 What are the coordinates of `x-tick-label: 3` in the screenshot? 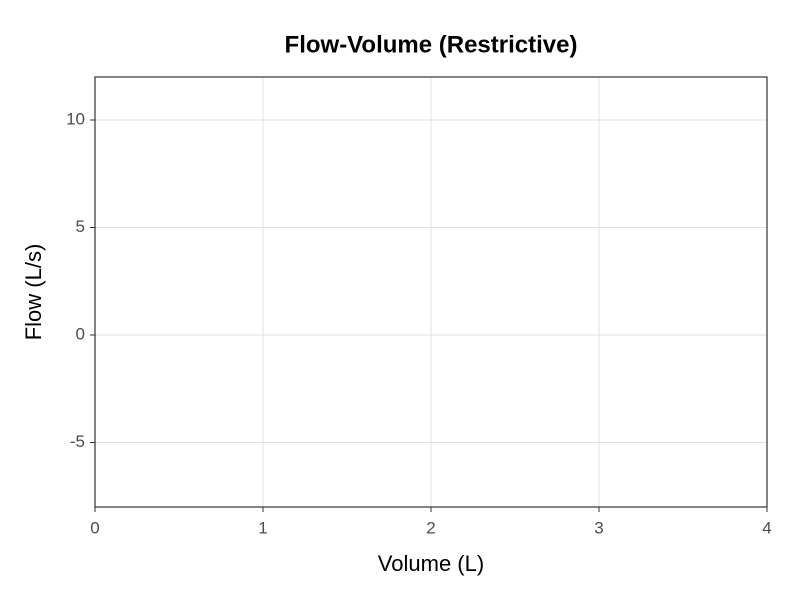 It's located at (598, 527).